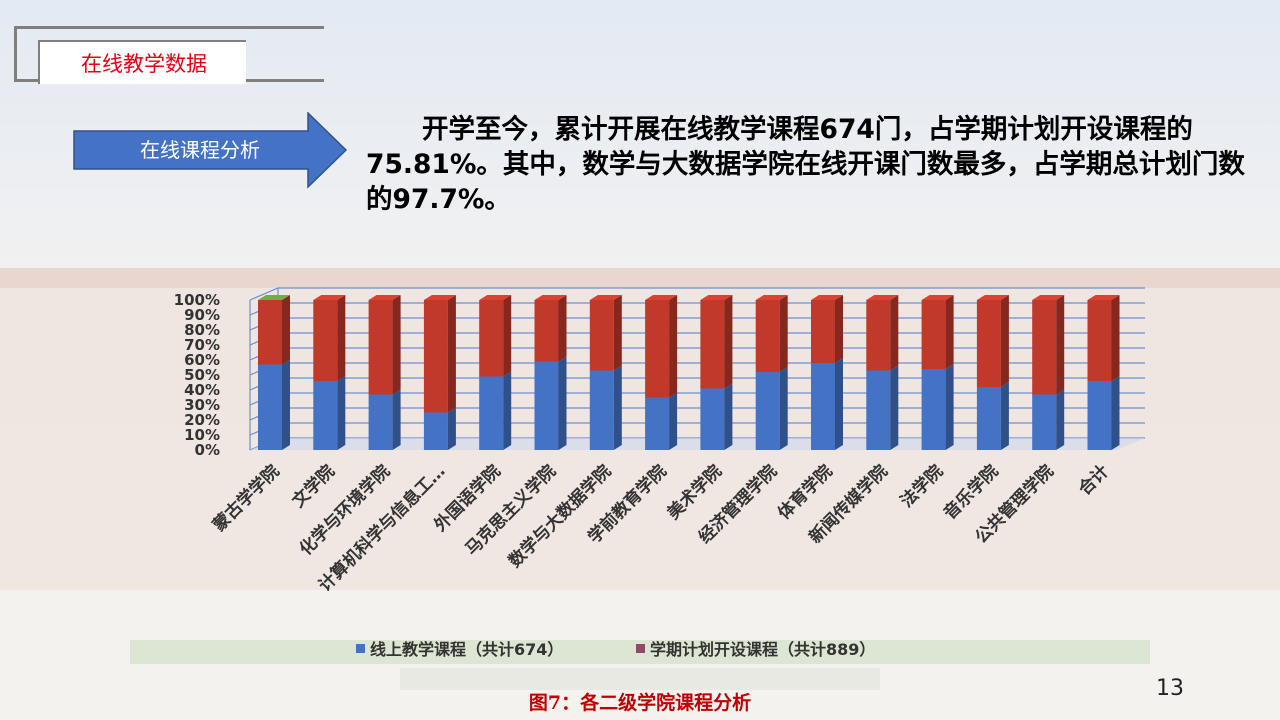  Describe the element at coordinates (202, 435) in the screenshot. I see `y-tick-label: 10%` at that location.